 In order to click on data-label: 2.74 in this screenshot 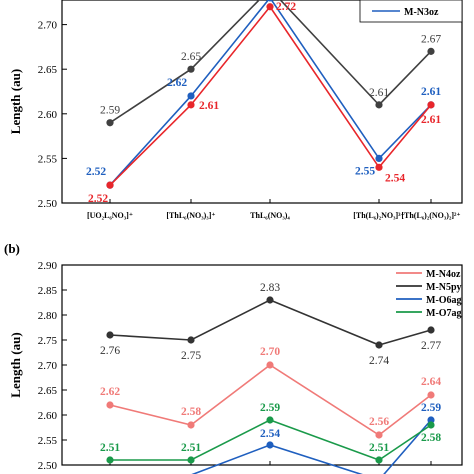, I will do `click(379, 361)`.